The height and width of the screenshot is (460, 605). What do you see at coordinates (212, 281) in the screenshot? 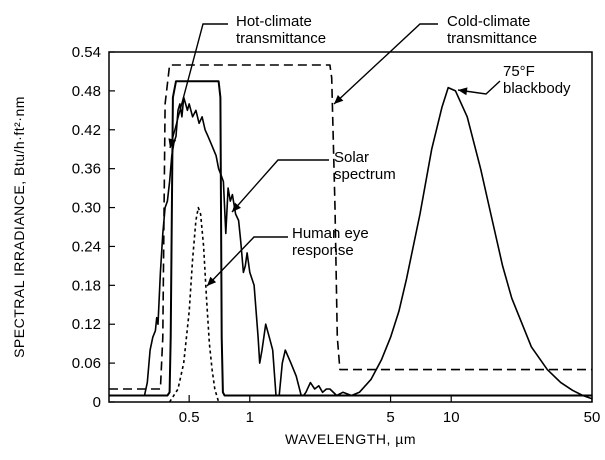
I see `annotation-eye-arrowhead` at bounding box center [212, 281].